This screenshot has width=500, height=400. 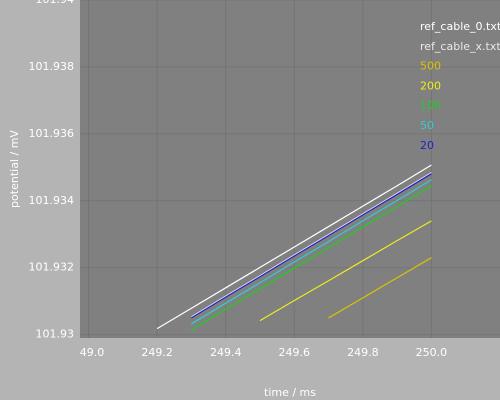 I want to click on x-tick-label: 249.6, so click(x=295, y=352).